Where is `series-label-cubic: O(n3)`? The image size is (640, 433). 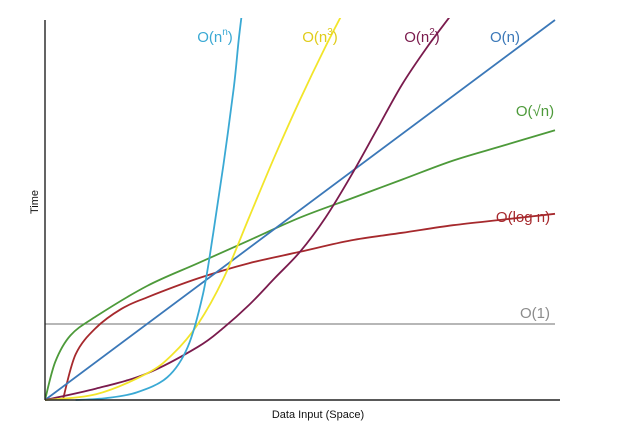
series-label-cubic: O(n3) is located at coordinates (320, 36).